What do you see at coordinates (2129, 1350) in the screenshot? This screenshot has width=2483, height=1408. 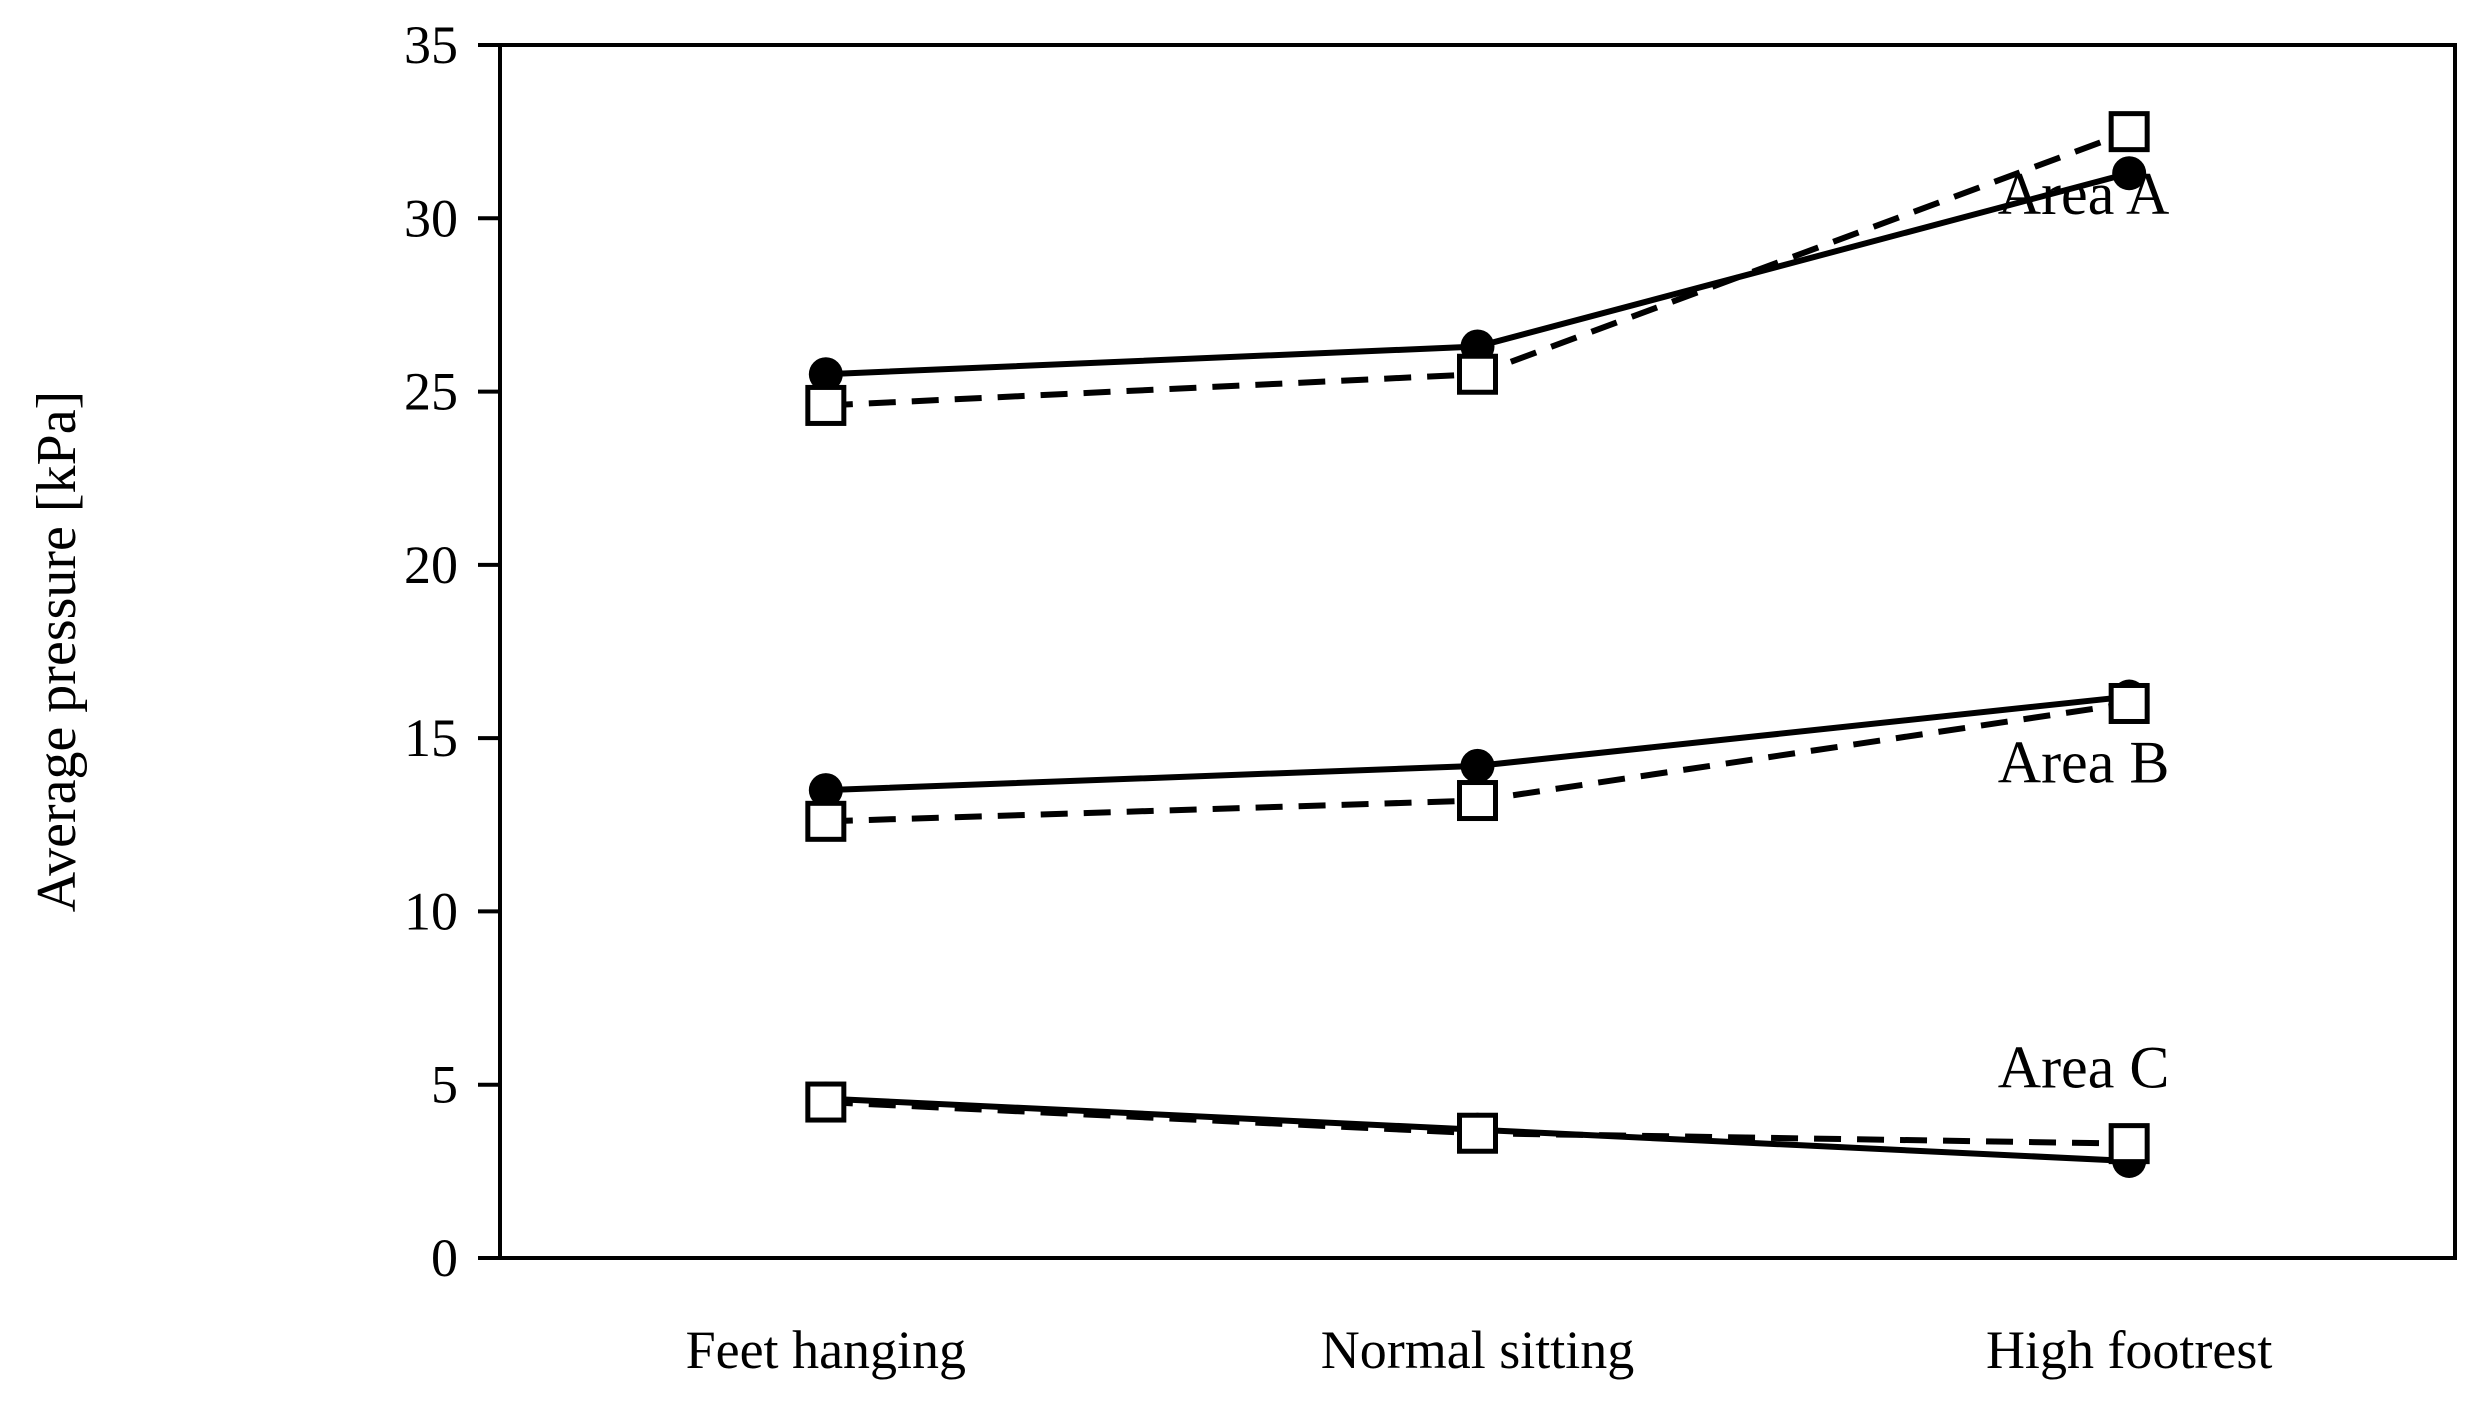 I see `x-category-label: High footrest` at bounding box center [2129, 1350].